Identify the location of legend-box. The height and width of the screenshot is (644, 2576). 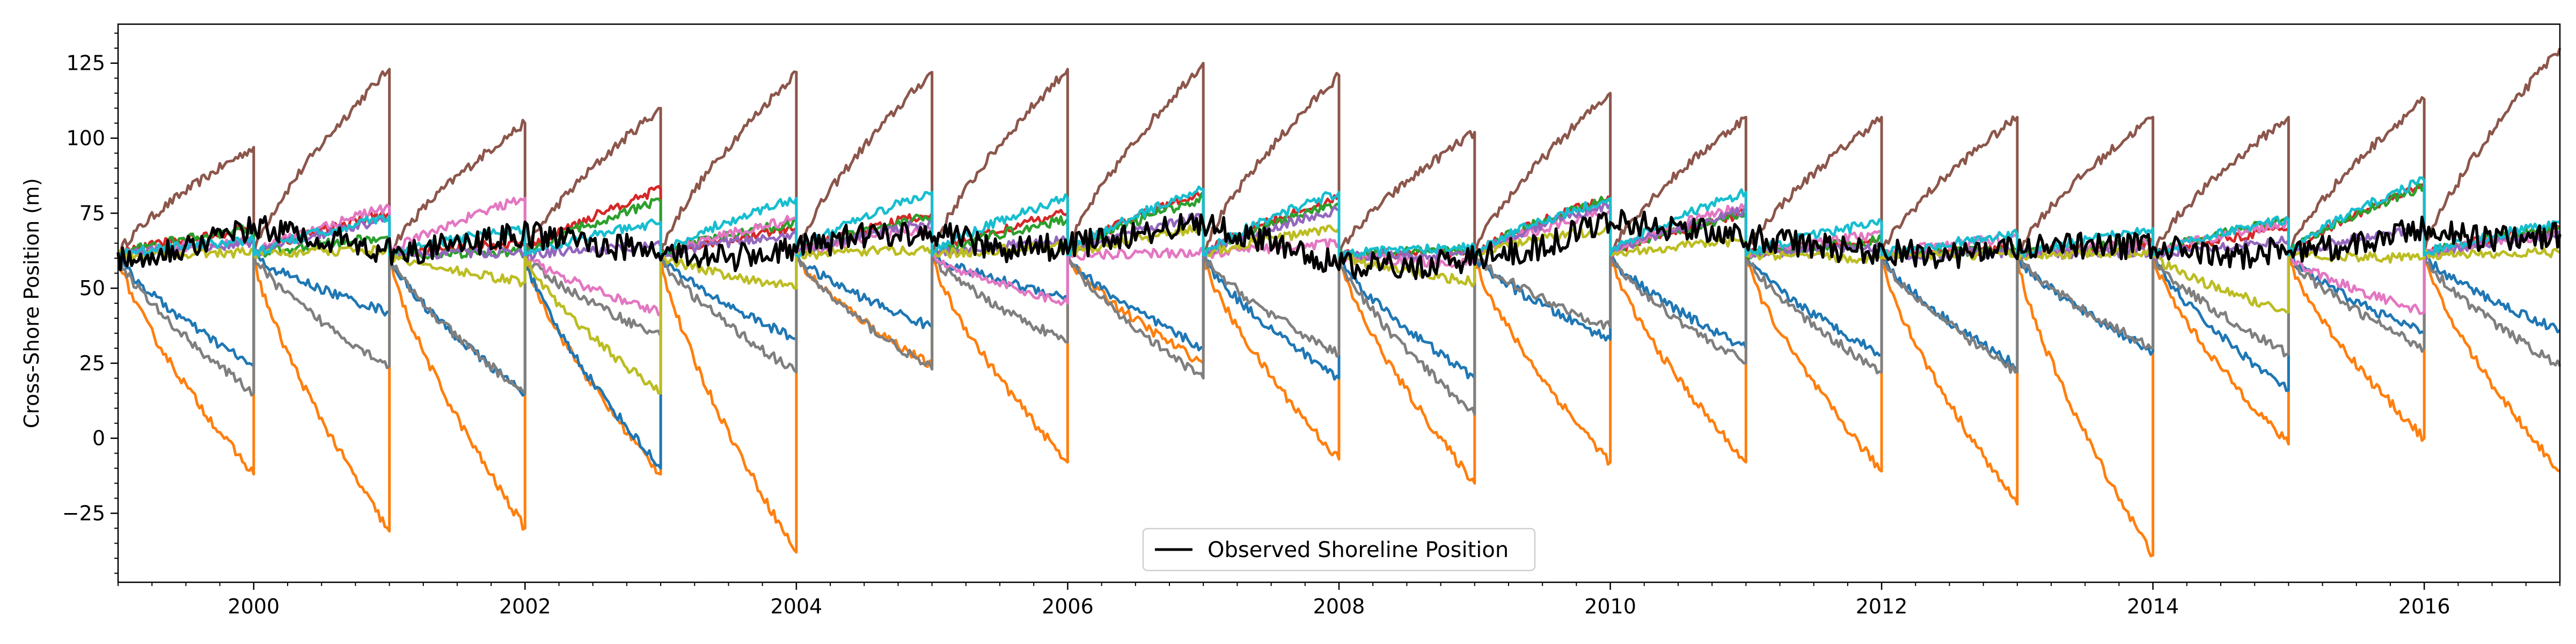
(1339, 550).